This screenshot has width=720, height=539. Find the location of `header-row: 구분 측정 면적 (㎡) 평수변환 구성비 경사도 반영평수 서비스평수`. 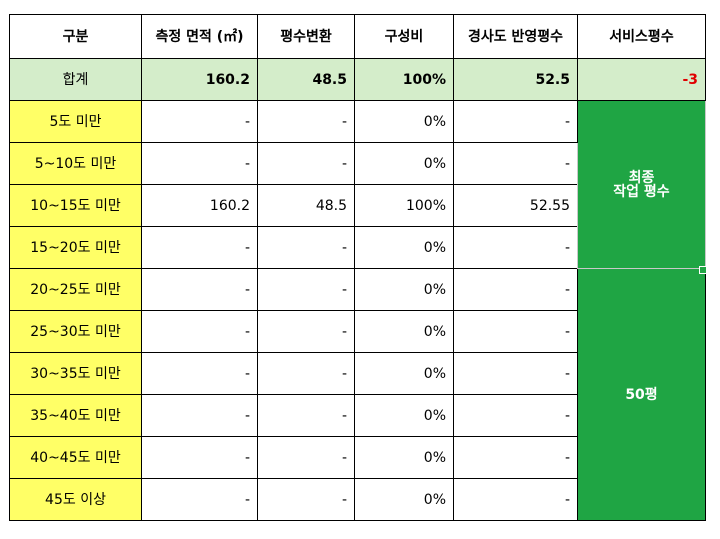

header-row: 구분 측정 면적 (㎡) 평수변환 구성비 경사도 반영평수 서비스평수 is located at coordinates (357, 36).